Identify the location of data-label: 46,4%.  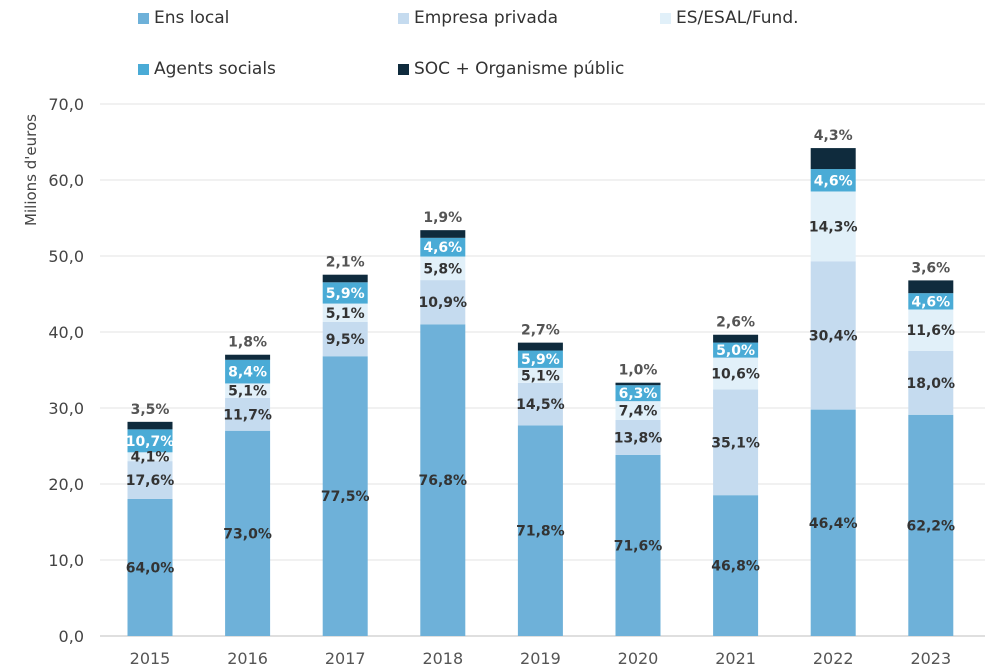
(833, 524).